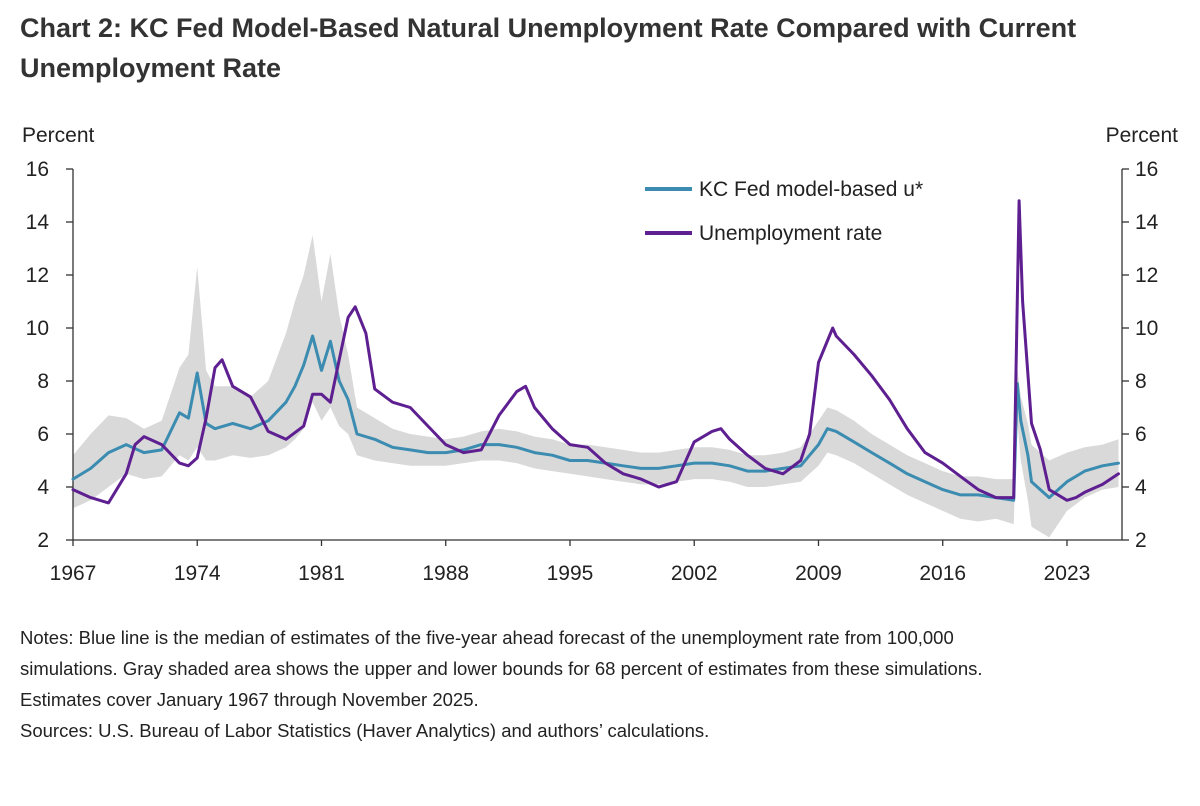 This screenshot has width=1200, height=806. I want to click on y-tick-label-left: 16, so click(37, 169).